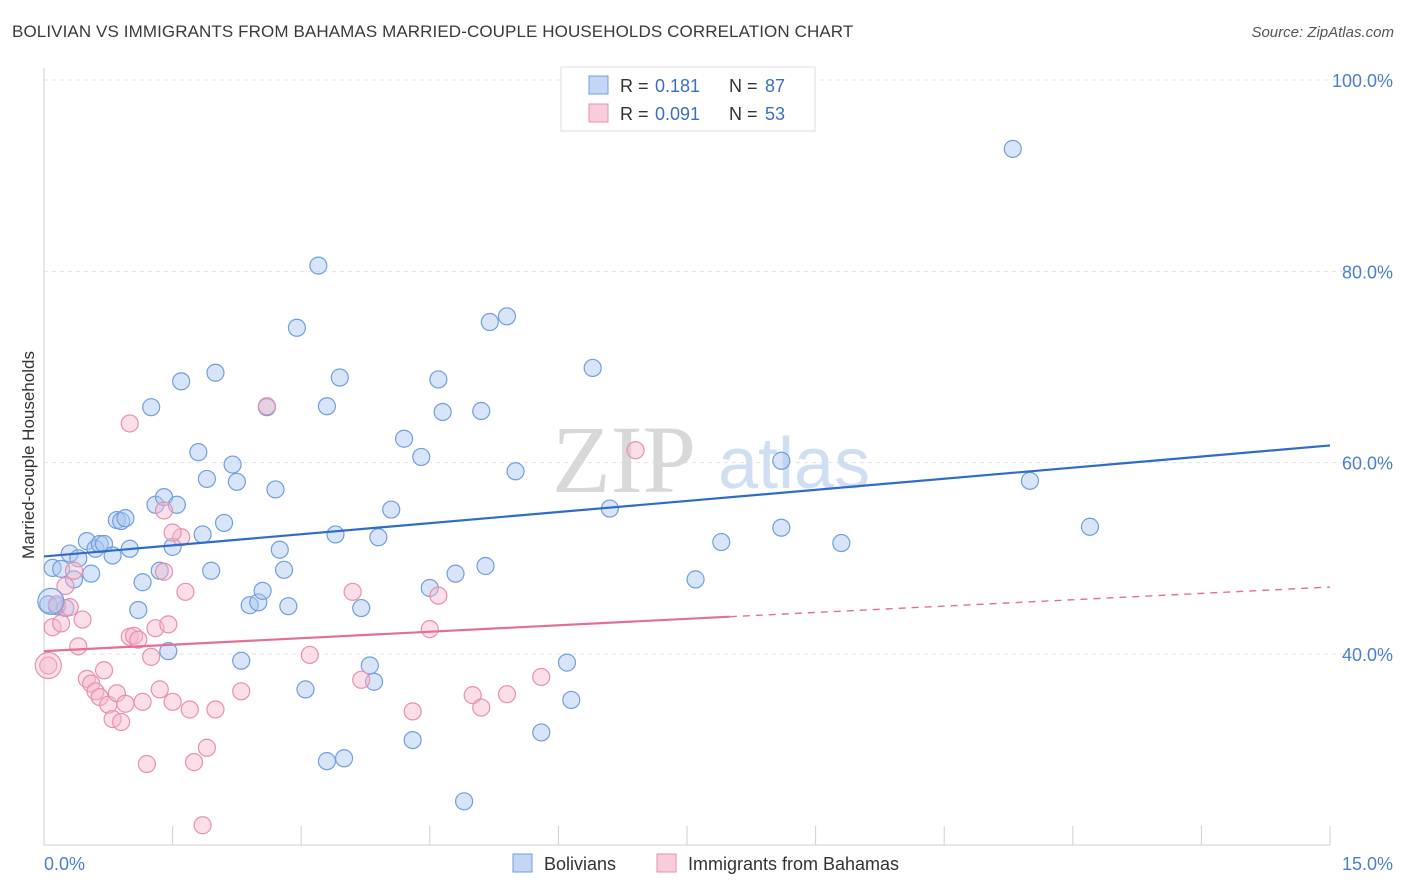 The height and width of the screenshot is (892, 1406). What do you see at coordinates (775, 86) in the screenshot?
I see `legend-n-value-1: 87` at bounding box center [775, 86].